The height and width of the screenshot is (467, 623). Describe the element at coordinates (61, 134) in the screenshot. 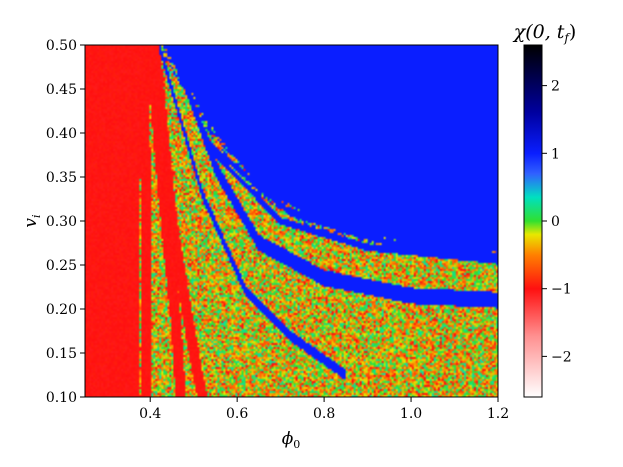

I see `y-tick-label: 0.40` at that location.